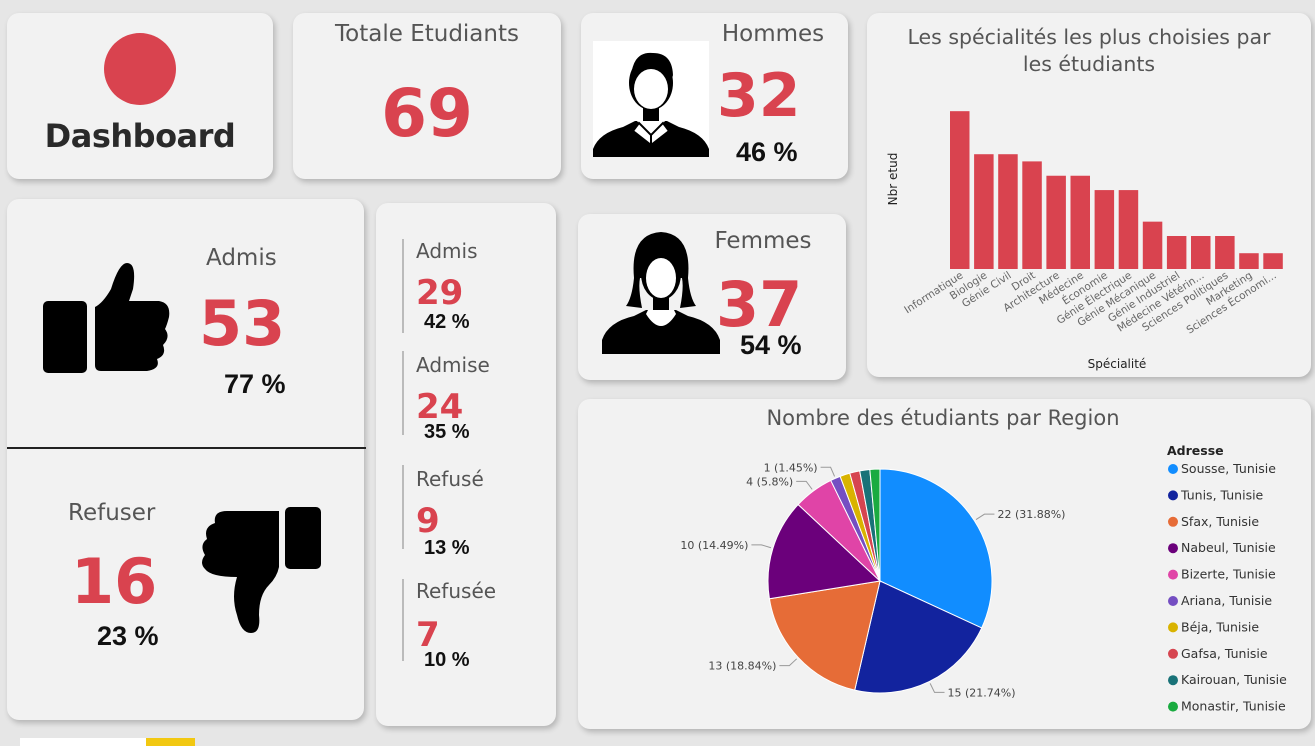  Describe the element at coordinates (427, 113) in the screenshot. I see `total-students-value: 69` at that location.